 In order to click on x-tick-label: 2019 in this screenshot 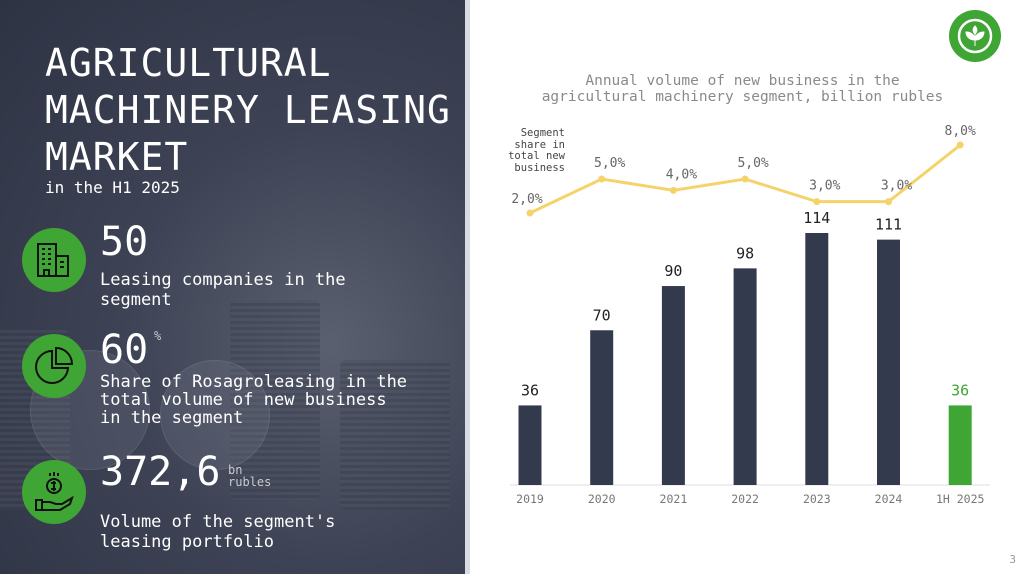, I will do `click(530, 499)`.